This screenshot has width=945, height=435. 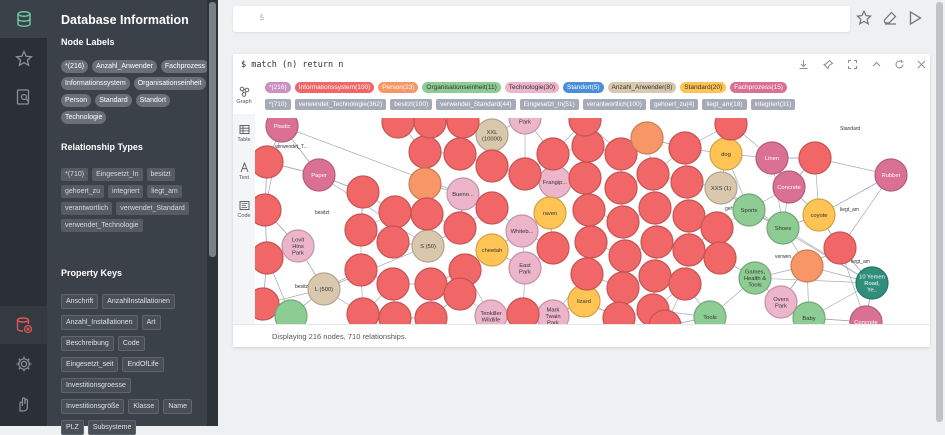 What do you see at coordinates (282, 130) in the screenshot?
I see `graph-node: Plastic` at bounding box center [282, 130].